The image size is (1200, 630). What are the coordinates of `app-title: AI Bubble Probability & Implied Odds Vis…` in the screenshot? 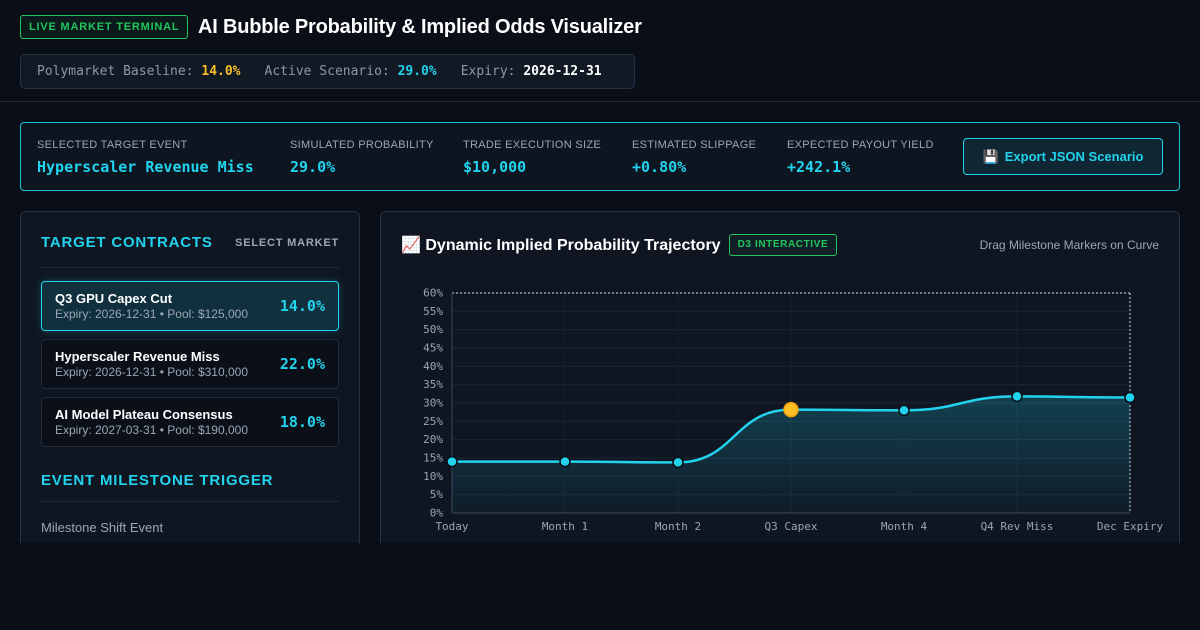 It's located at (420, 27).